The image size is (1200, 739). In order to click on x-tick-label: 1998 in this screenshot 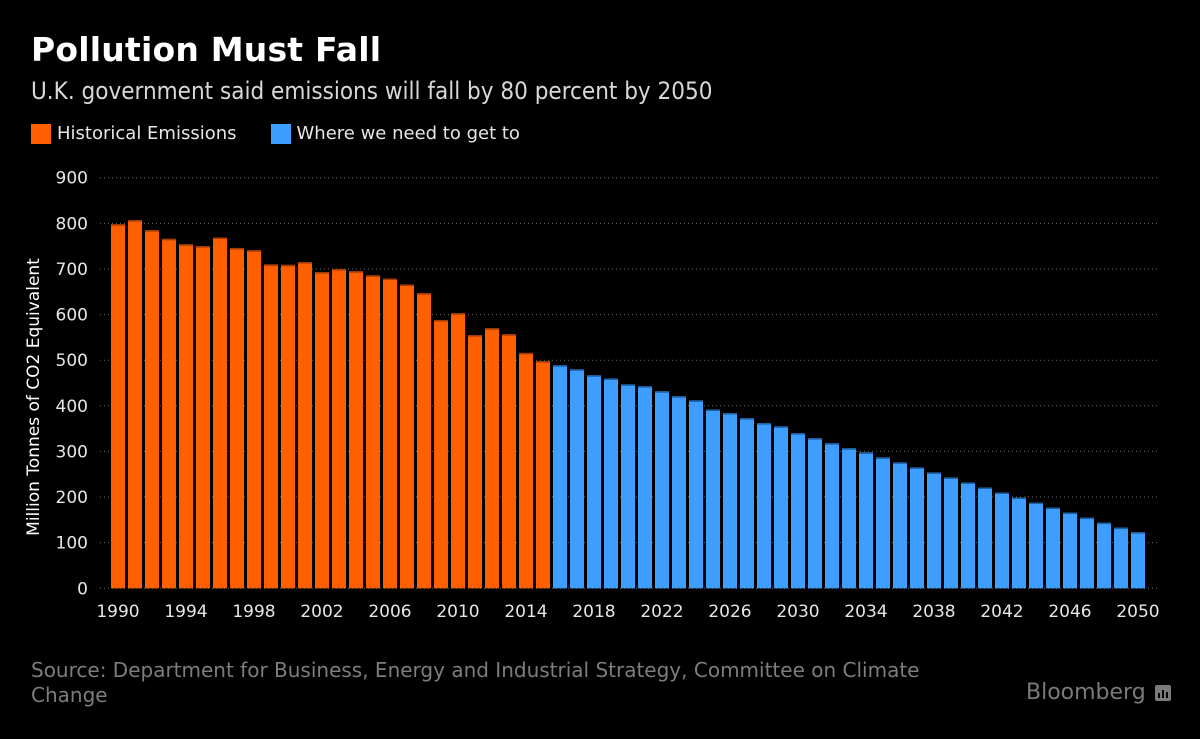, I will do `click(253, 612)`.